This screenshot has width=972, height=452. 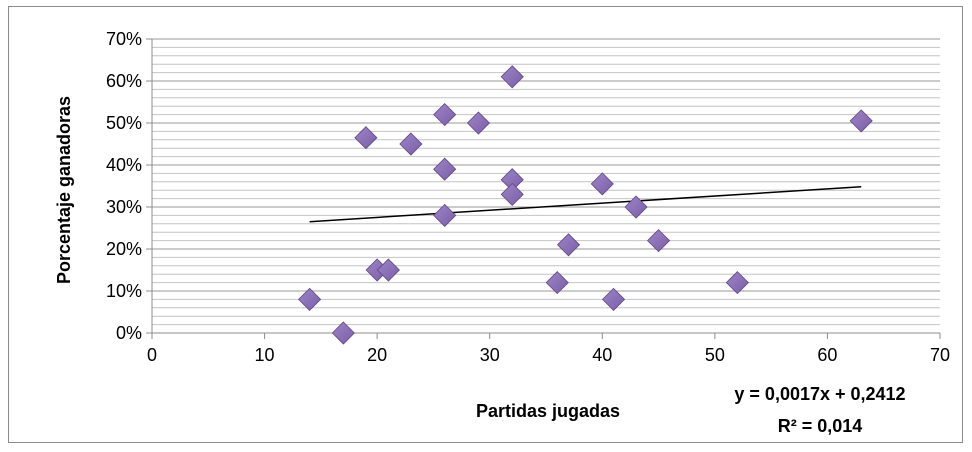 What do you see at coordinates (819, 394) in the screenshot?
I see `trendline-equation: y = 0,0017x + 0,2412` at bounding box center [819, 394].